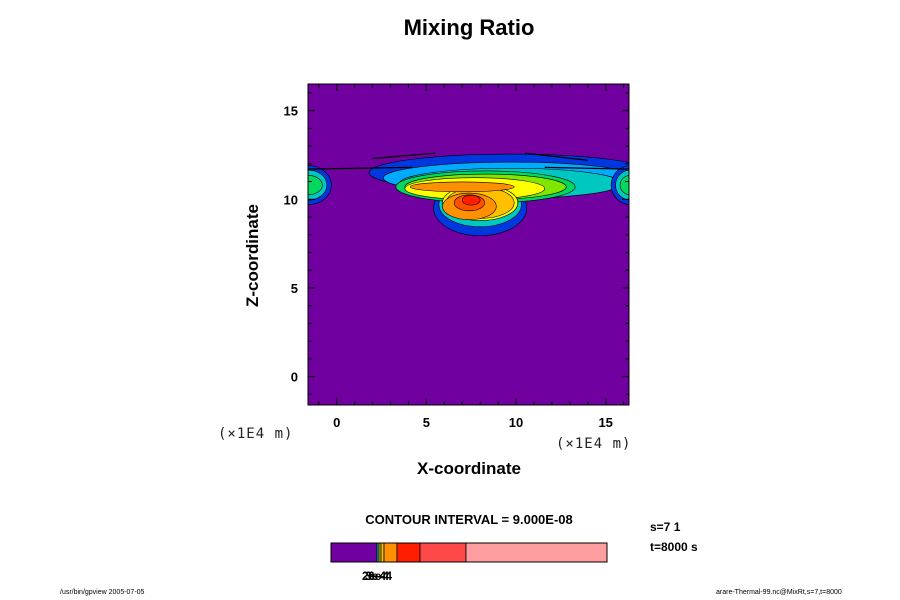 The height and width of the screenshot is (600, 900). What do you see at coordinates (469, 27) in the screenshot?
I see `chart-title: Mixing Ratio` at bounding box center [469, 27].